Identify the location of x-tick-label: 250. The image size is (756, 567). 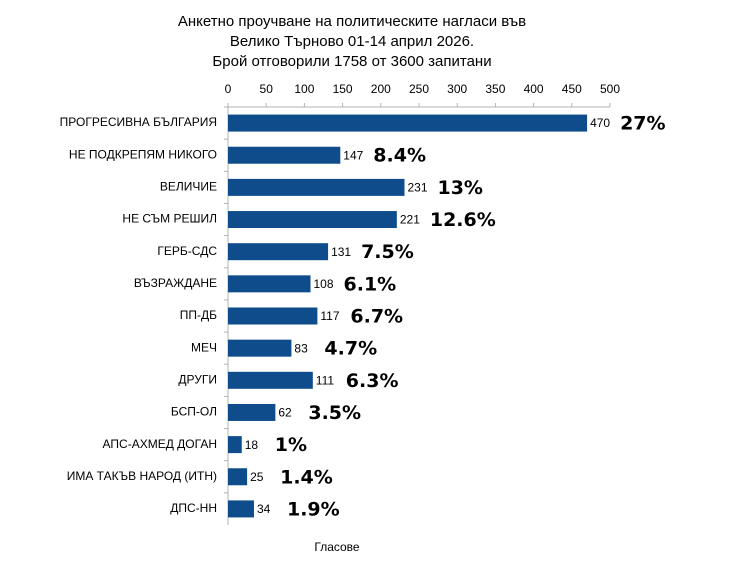
(419, 89).